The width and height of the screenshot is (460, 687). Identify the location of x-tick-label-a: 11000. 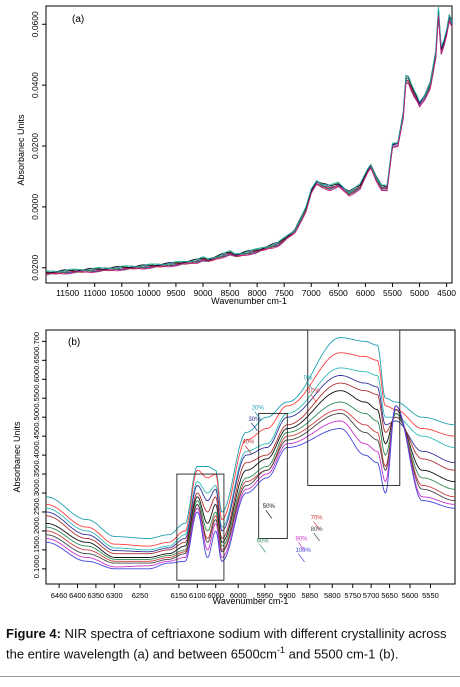
(94, 293).